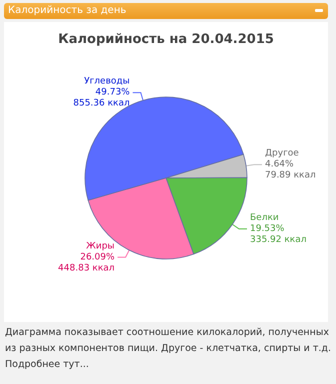 The width and height of the screenshot is (336, 384). I want to click on slice-label: Углеводы, so click(107, 81).